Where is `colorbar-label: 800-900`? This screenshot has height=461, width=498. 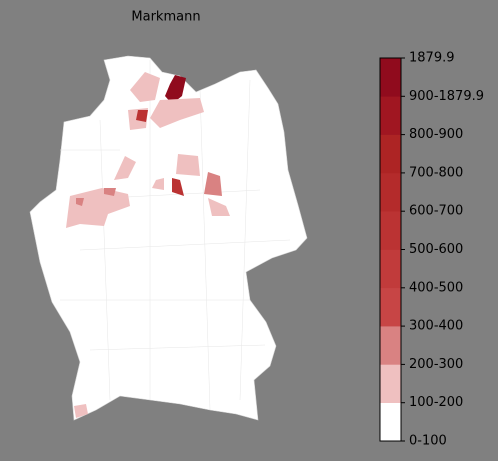 colorbar-label: 800-900 is located at coordinates (436, 134).